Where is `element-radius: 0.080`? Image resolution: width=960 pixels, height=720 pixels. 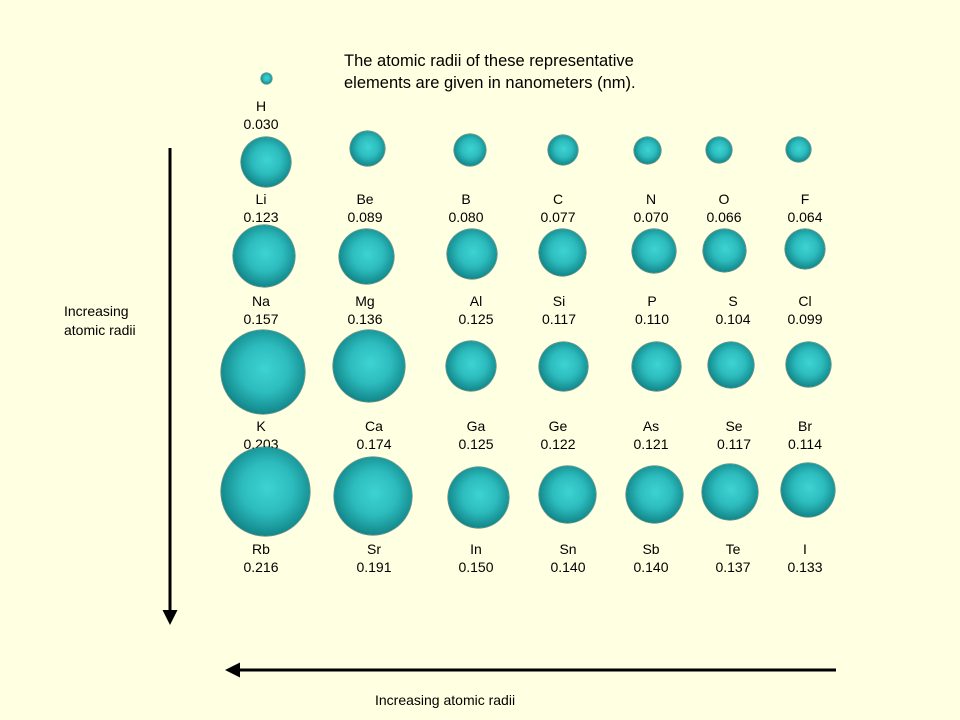
element-radius: 0.080 is located at coordinates (466, 217).